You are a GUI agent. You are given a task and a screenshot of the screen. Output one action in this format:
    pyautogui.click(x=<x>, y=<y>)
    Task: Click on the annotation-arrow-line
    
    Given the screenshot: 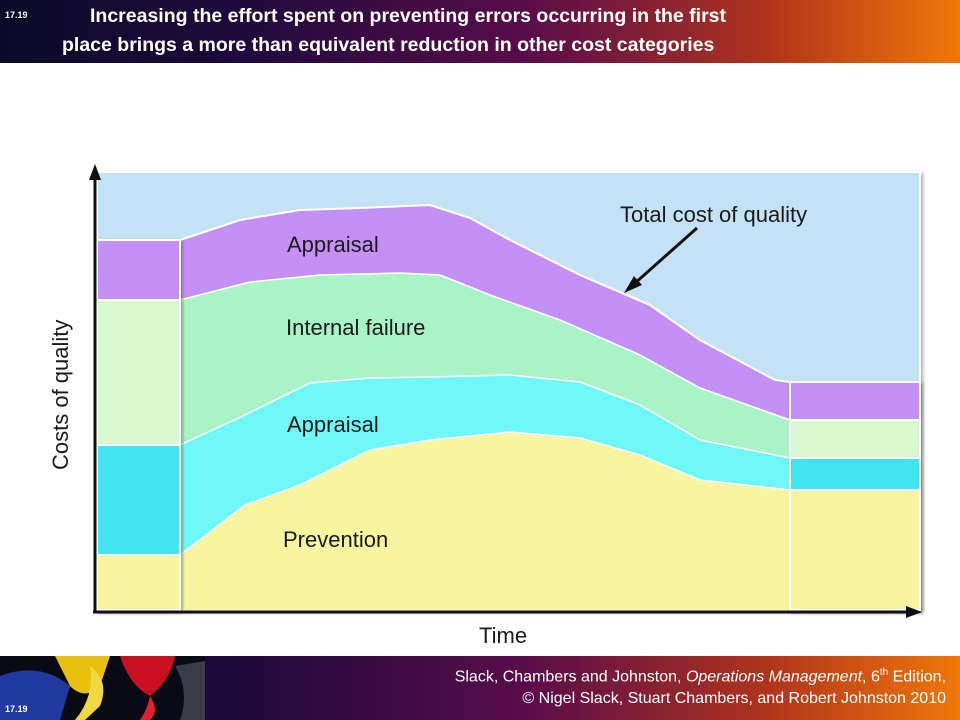 What is the action you would take?
    pyautogui.click(x=665, y=256)
    